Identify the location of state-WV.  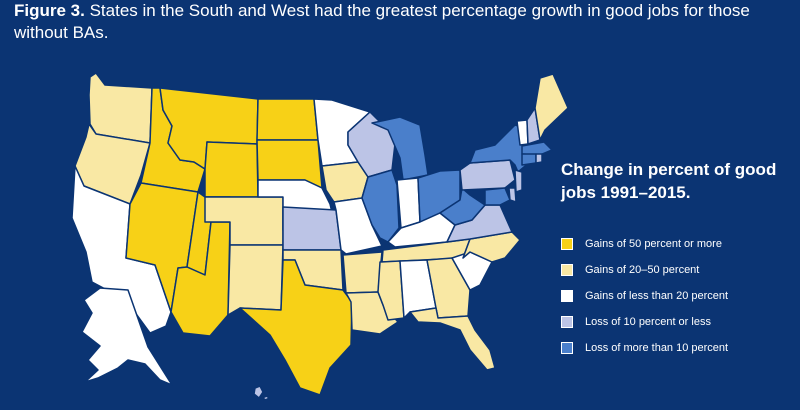
(462, 206).